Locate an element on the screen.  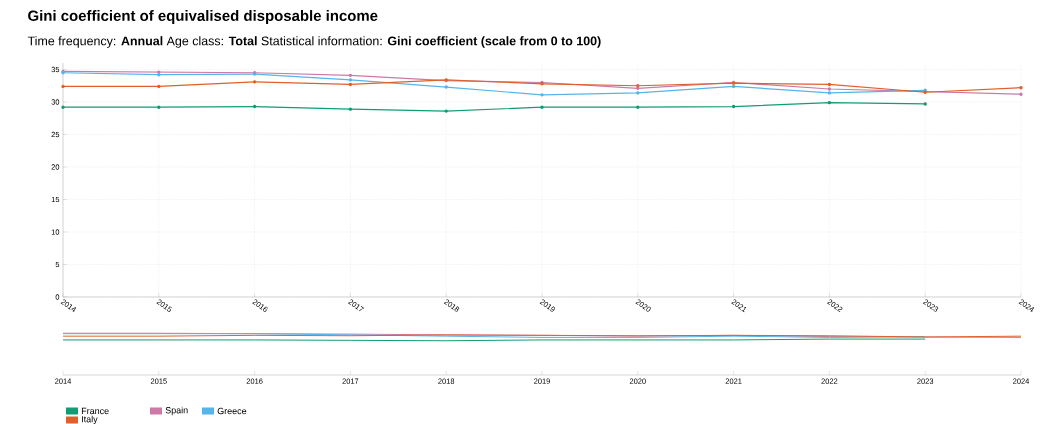
chart-subtitle: Time frequency: Annual Age class: Total Statistical information: Gini coefficient (scale from 0 to 100) is located at coordinates (314, 42).